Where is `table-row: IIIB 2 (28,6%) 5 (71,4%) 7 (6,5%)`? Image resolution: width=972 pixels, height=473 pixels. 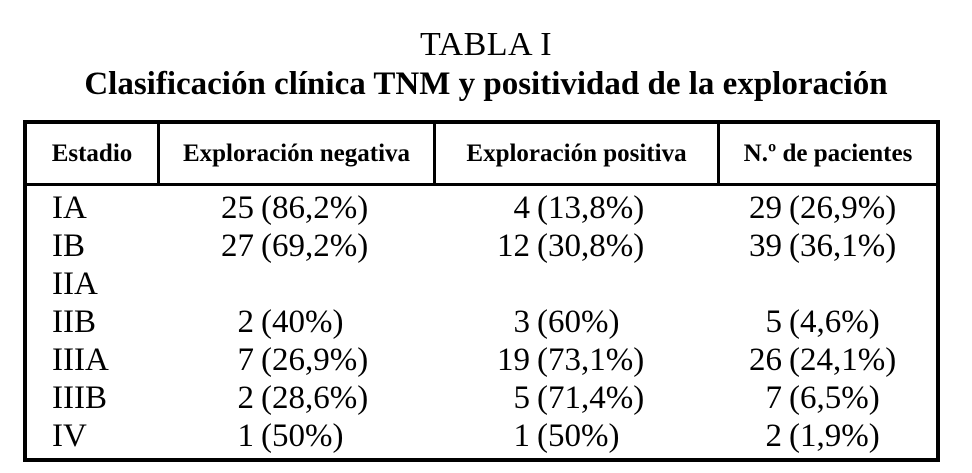 table-row: IIIB 2 (28,6%) 5 (71,4%) 7 (6,5%) is located at coordinates (481, 398).